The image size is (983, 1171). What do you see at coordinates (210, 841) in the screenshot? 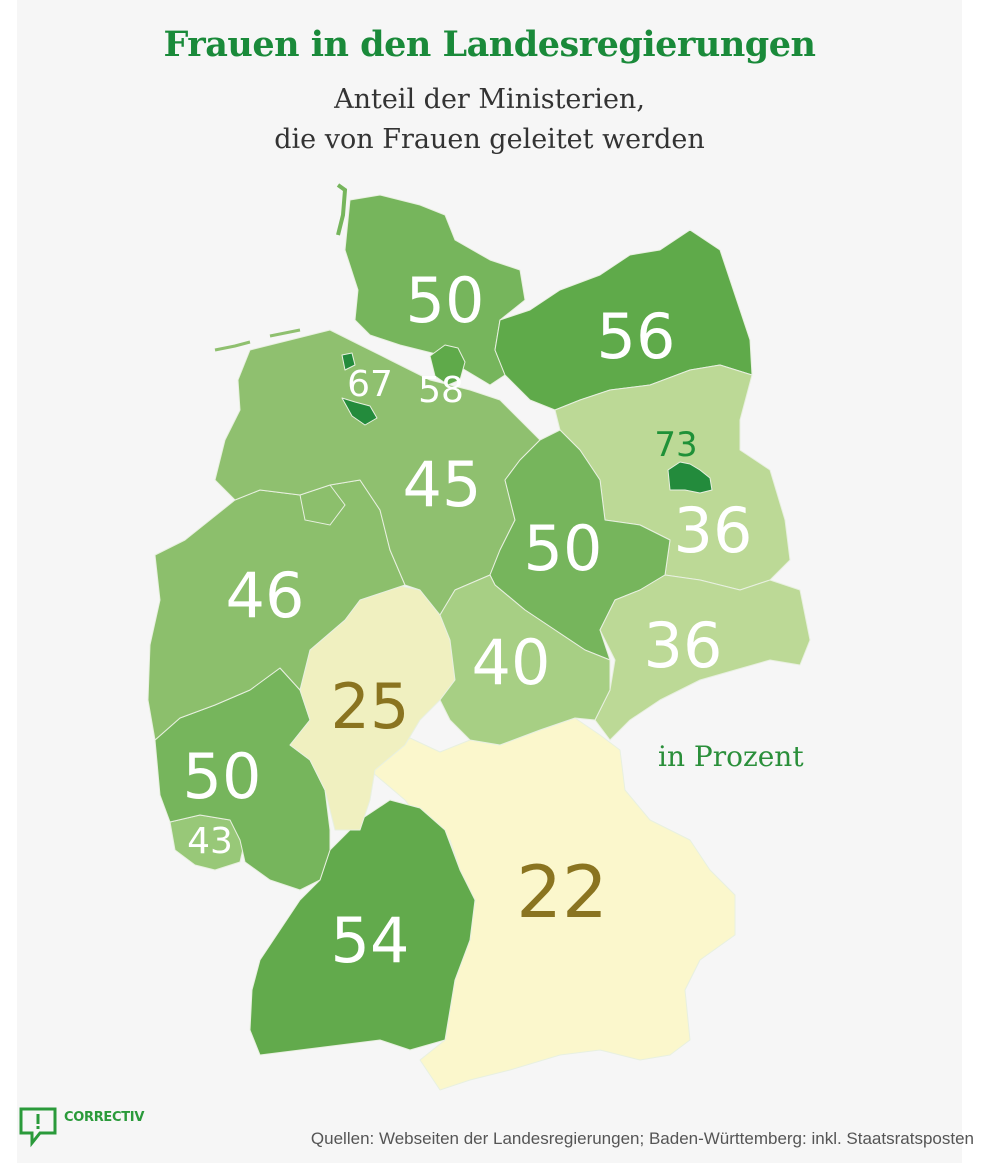
I see `value-label-saarland: 43` at bounding box center [210, 841].